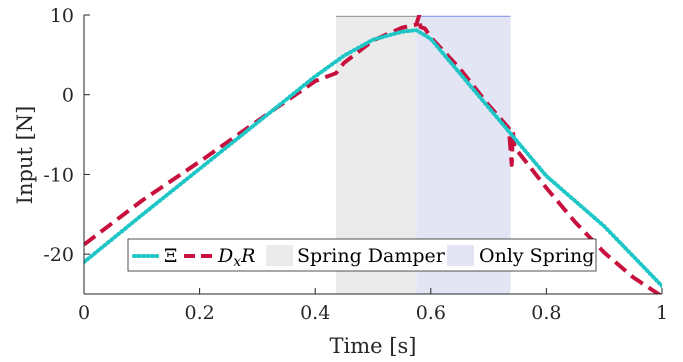 The width and height of the screenshot is (683, 362). Describe the element at coordinates (431, 313) in the screenshot. I see `x-tick-label: 0.6` at that location.